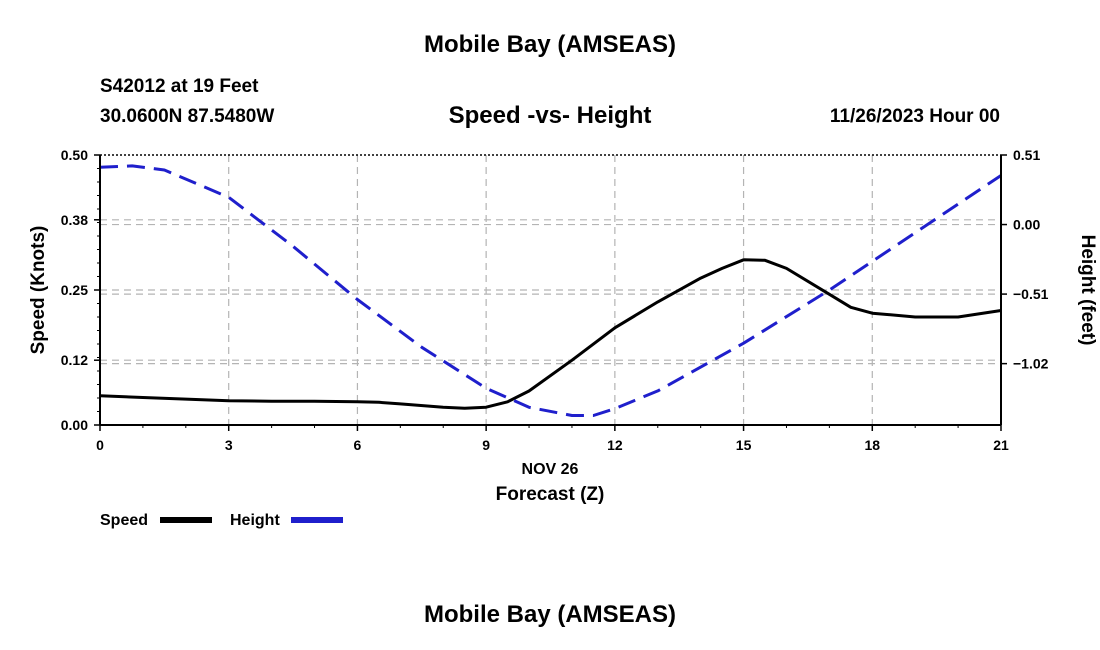 This screenshot has height=650, width=1100. I want to click on x-axis-date-label: NOV 26, so click(550, 469).